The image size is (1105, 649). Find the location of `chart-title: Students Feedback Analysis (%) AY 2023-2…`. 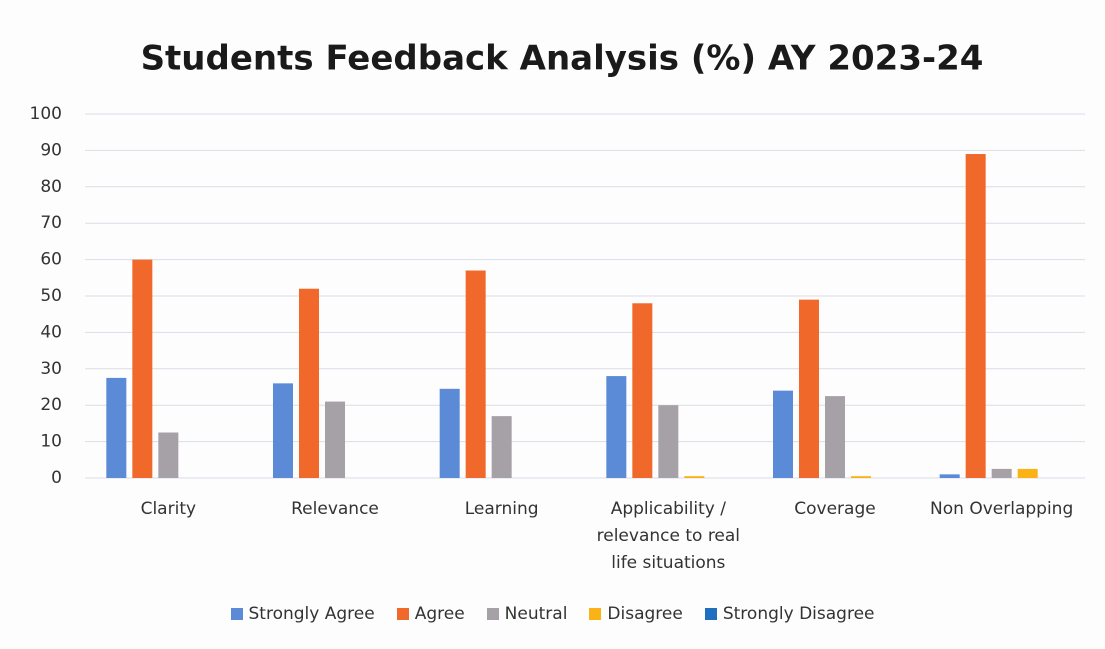

chart-title: Students Feedback Analysis (%) AY 2023-2… is located at coordinates (562, 59).